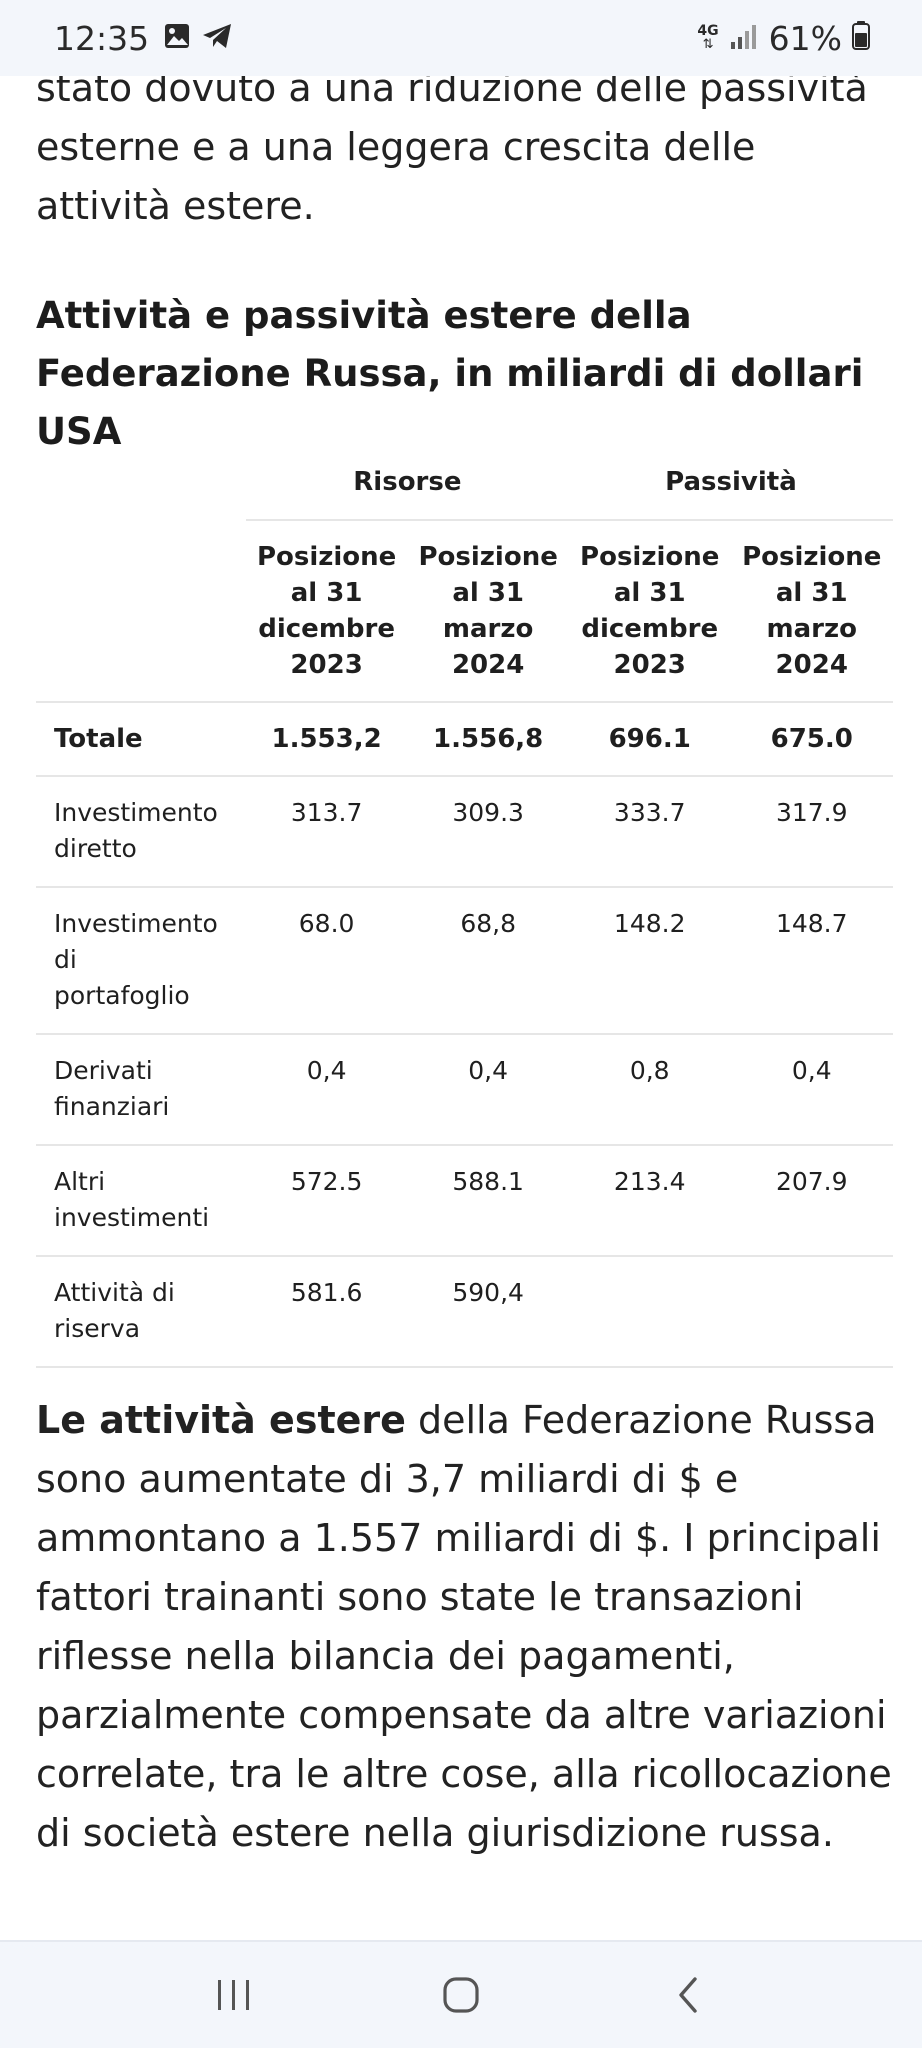  Describe the element at coordinates (805, 38) in the screenshot. I see `battery-percent: 61%` at that location.